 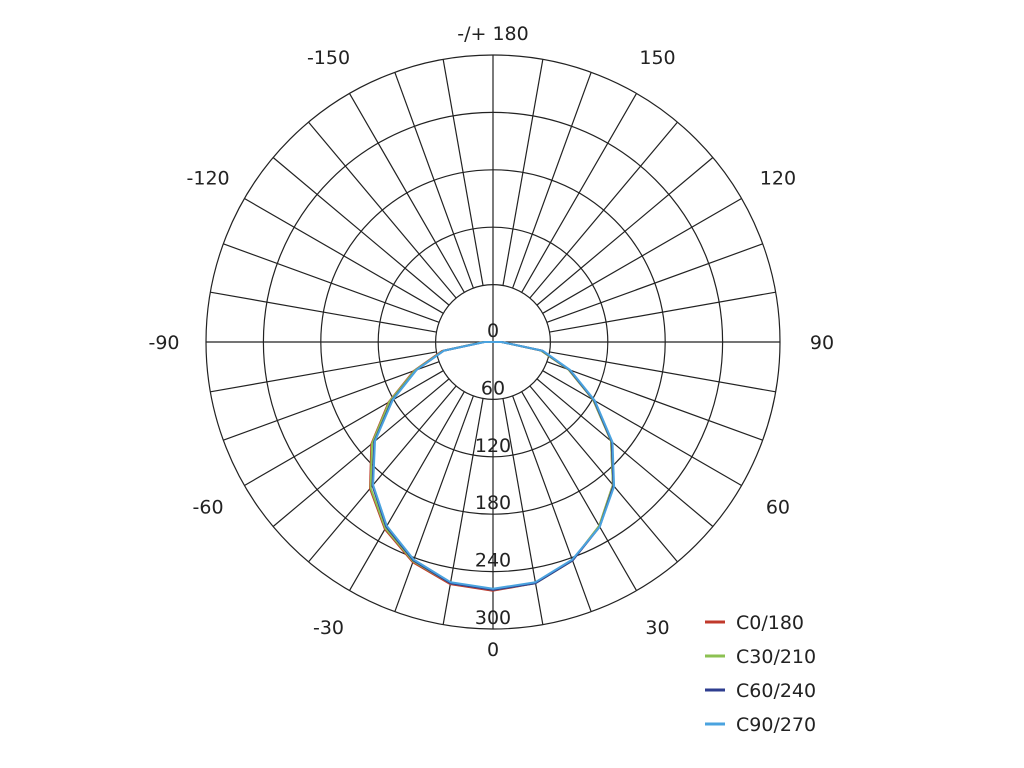 What do you see at coordinates (163, 343) in the screenshot?
I see `angle-label: -90` at bounding box center [163, 343].